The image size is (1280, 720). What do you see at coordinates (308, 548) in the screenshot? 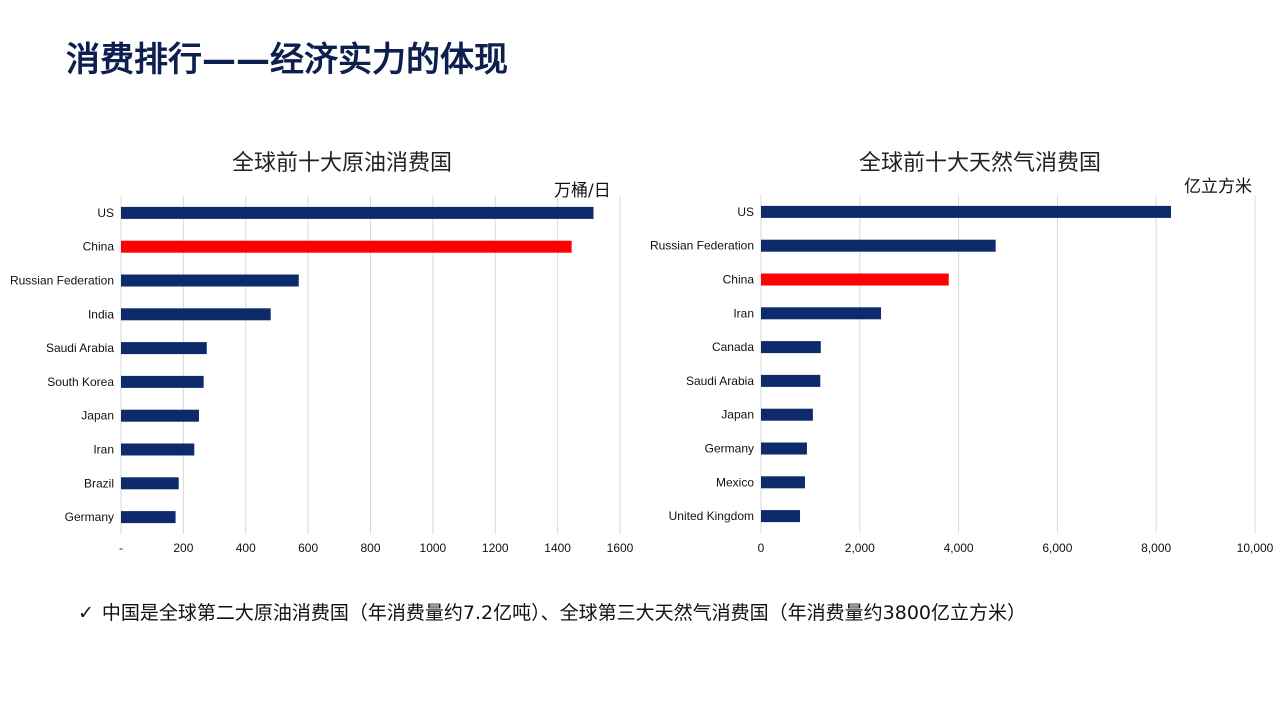
I see `oil-tick-label: 600` at bounding box center [308, 548].